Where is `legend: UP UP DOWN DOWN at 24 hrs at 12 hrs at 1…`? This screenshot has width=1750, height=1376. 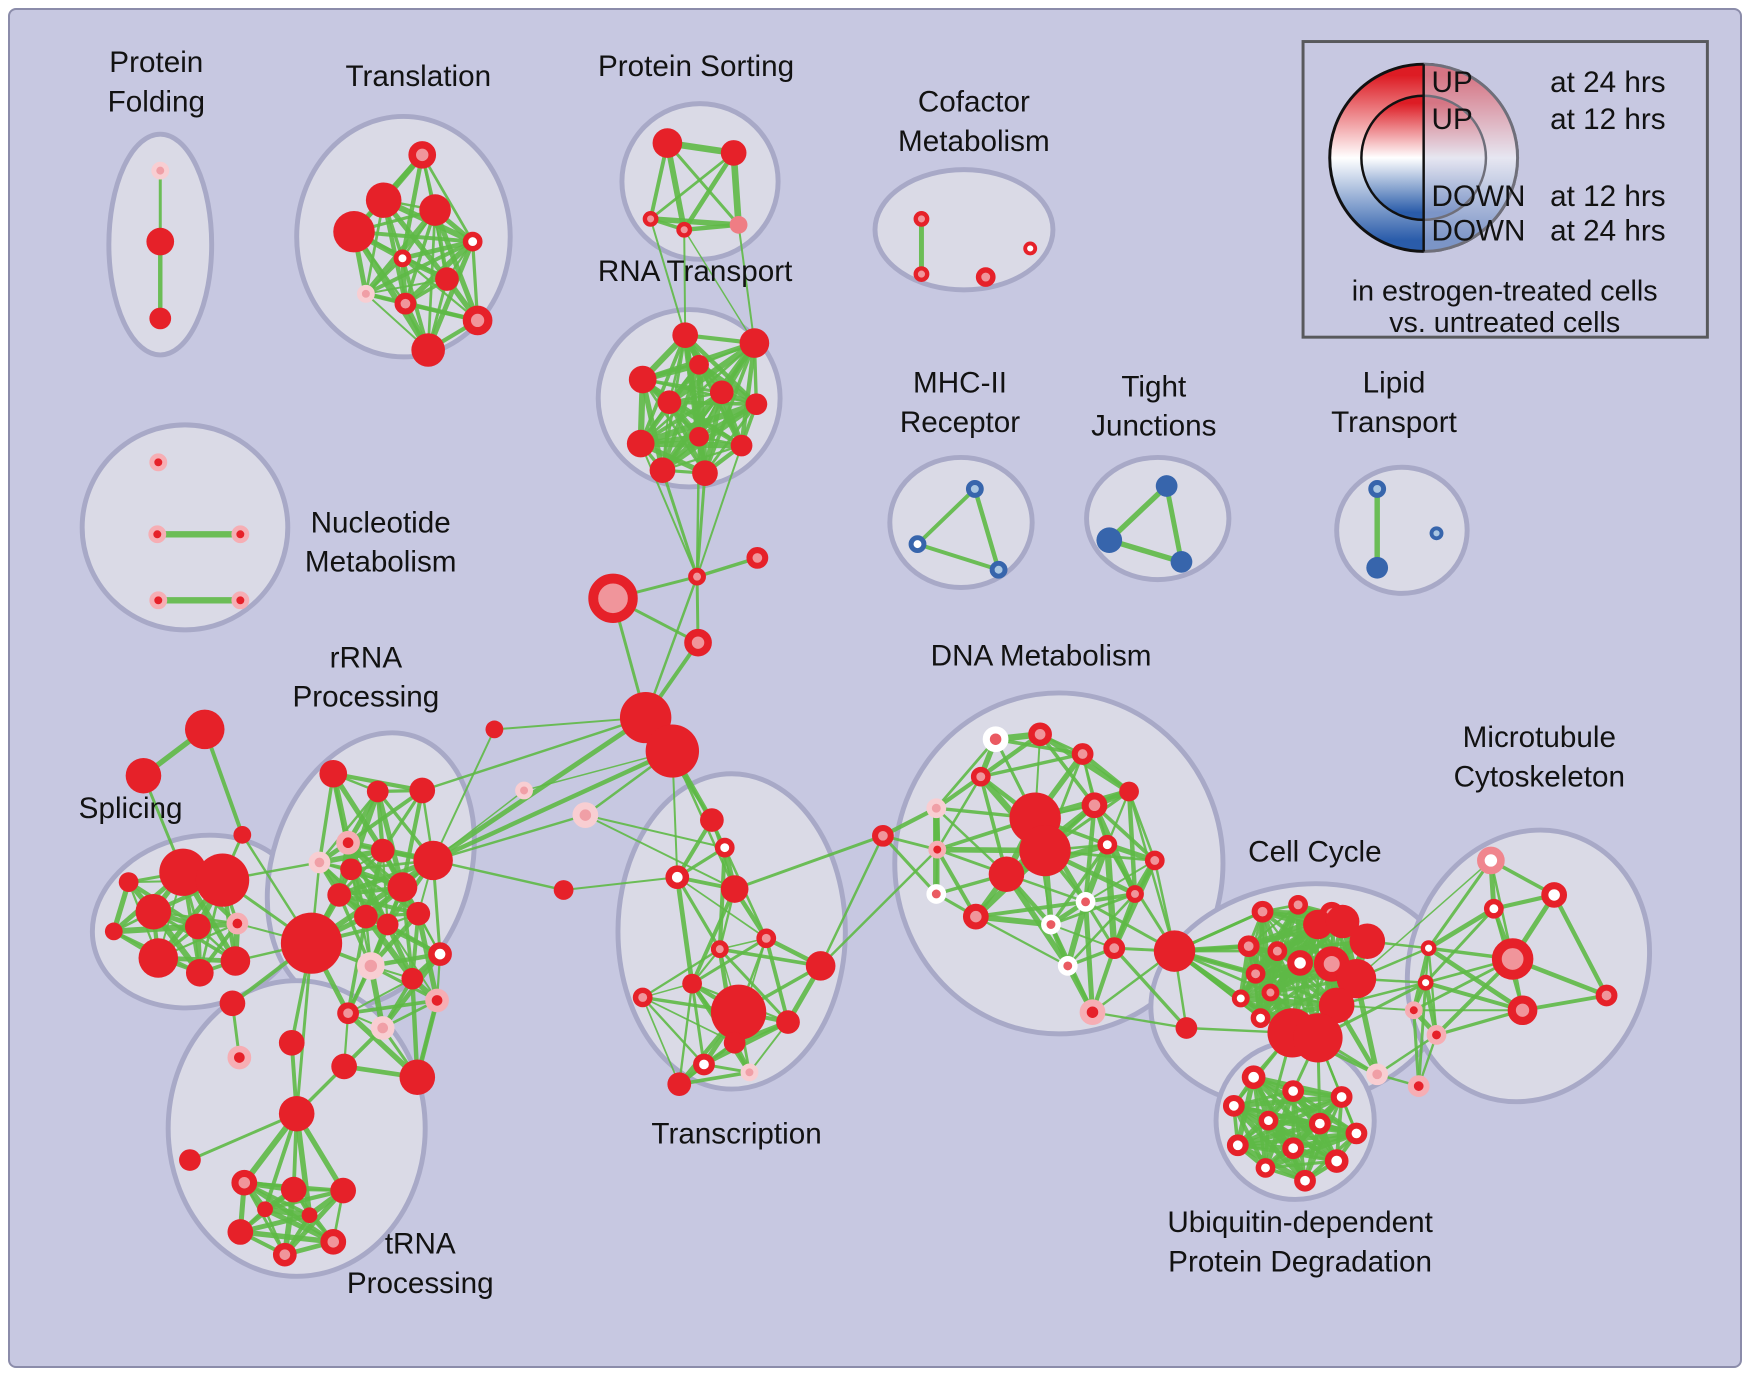
legend: UP UP DOWN DOWN at 24 hrs at 12 hrs at 1… is located at coordinates (1505, 189).